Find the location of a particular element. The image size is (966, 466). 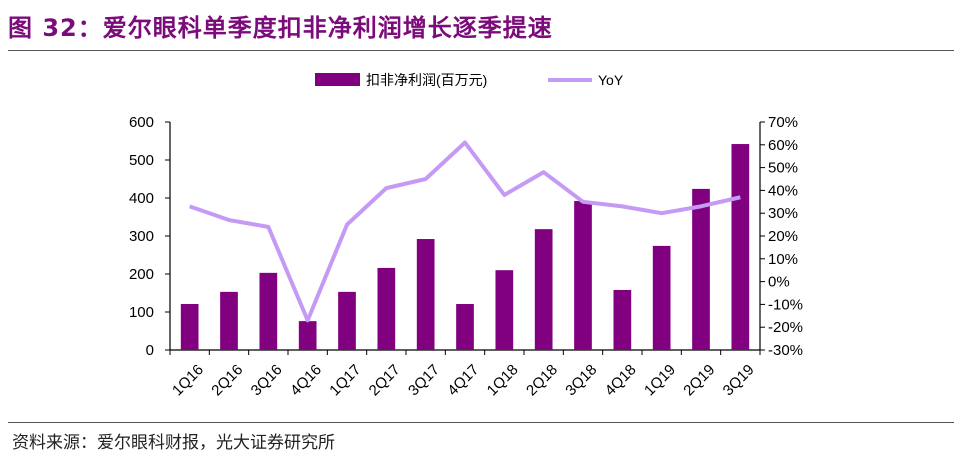

bar-3Q18 is located at coordinates (583, 275).